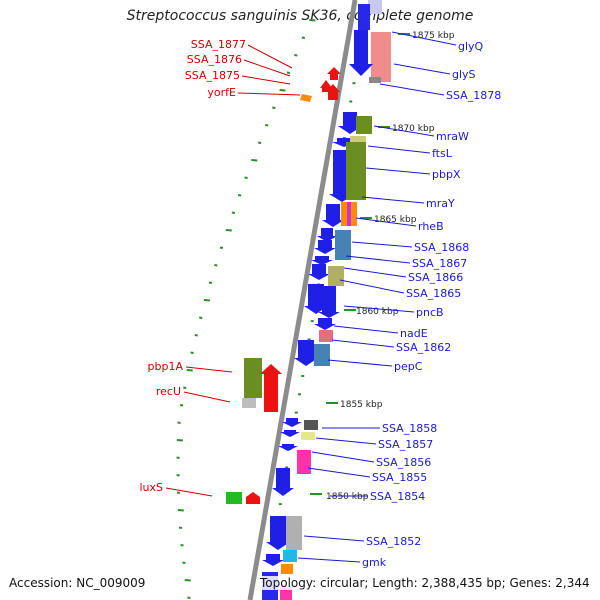 This screenshot has width=600, height=600. Describe the element at coordinates (433, 36) in the screenshot. I see `kbp-label: 1875 kbp` at that location.